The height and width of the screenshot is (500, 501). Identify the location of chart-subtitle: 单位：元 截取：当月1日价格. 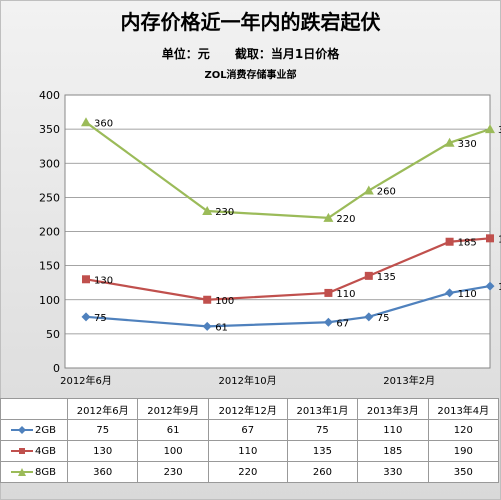
(250, 54).